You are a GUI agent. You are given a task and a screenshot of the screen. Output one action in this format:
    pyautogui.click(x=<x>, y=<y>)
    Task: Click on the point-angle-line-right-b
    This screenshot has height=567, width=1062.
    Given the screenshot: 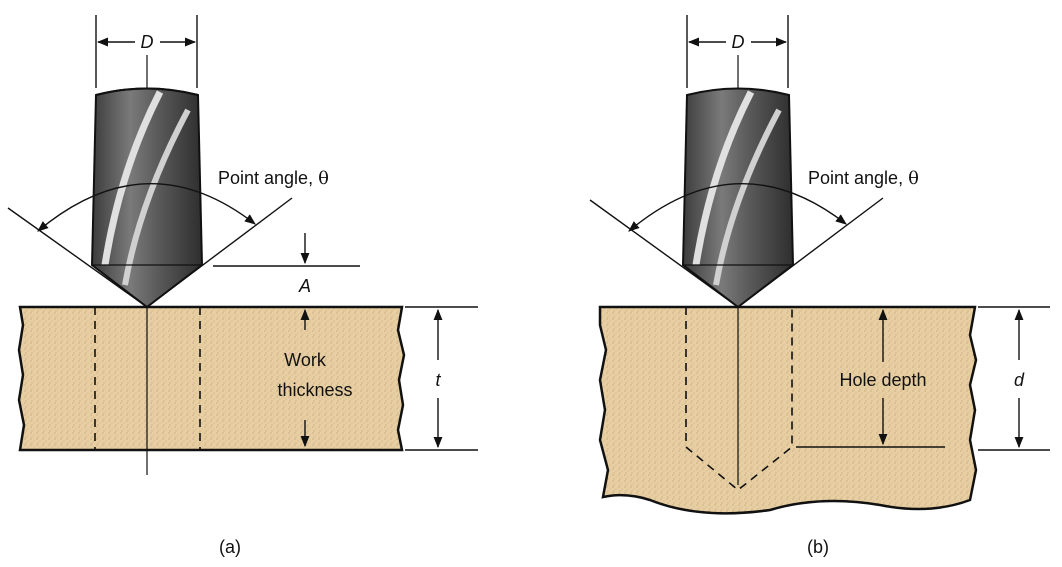 What is the action you would take?
    pyautogui.click(x=810, y=252)
    